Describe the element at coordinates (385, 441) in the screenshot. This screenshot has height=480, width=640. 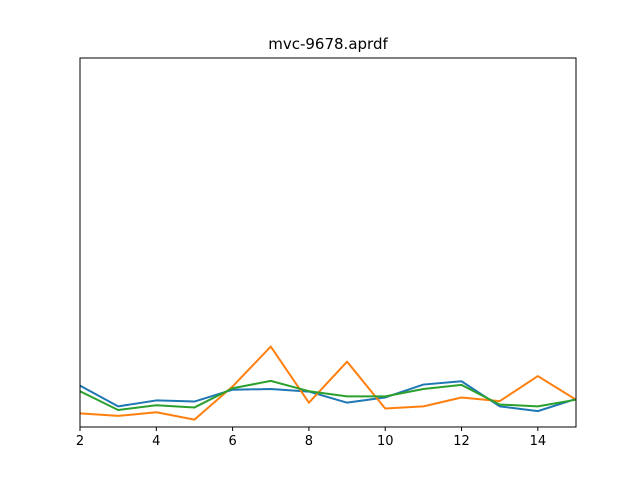
I see `x-tick-label: 10` at that location.